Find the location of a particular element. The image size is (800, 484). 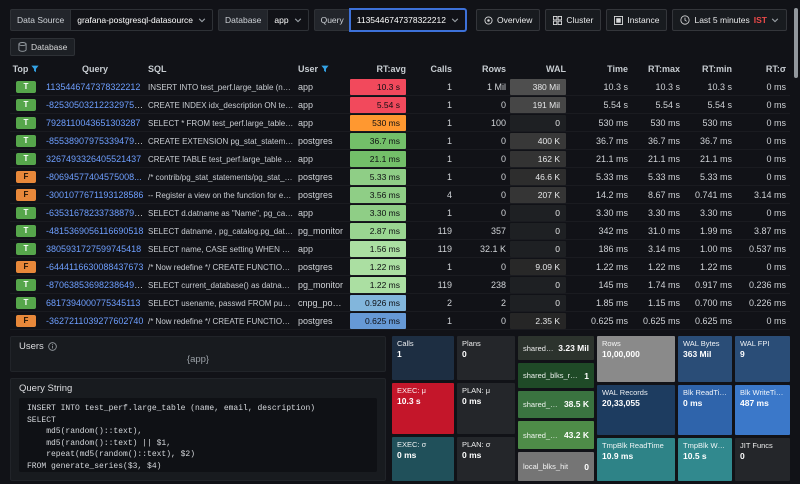

column-header-time: Time is located at coordinates (599, 69).